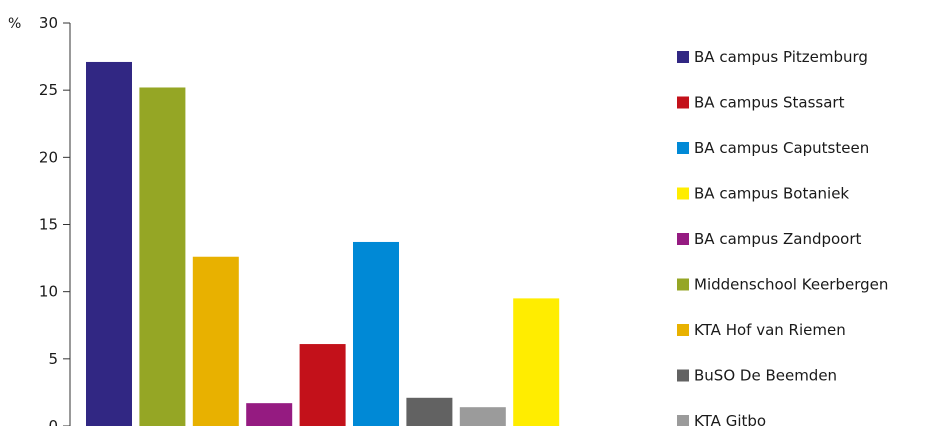 The height and width of the screenshot is (426, 946). What do you see at coordinates (109, 243) in the screenshot?
I see `bar-ba-campus-pitzemburg` at bounding box center [109, 243].